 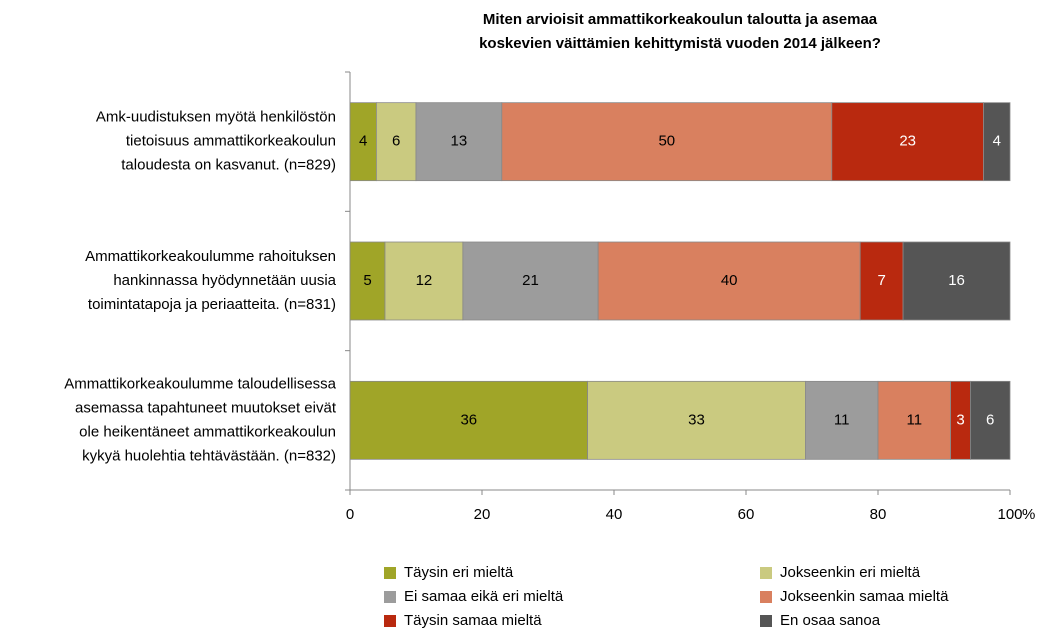 I want to click on data-label: 16, so click(x=956, y=280).